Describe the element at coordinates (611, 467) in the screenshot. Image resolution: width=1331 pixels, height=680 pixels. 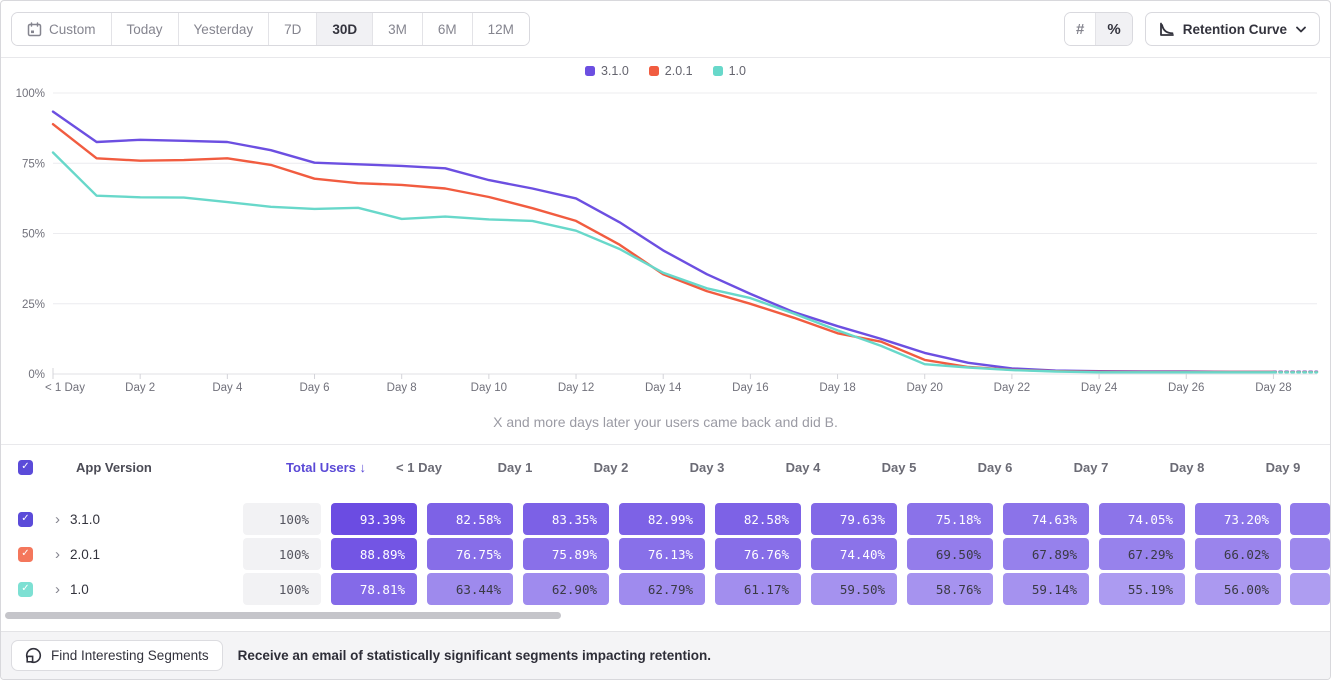
I see `day-column-header: Day 2` at that location.